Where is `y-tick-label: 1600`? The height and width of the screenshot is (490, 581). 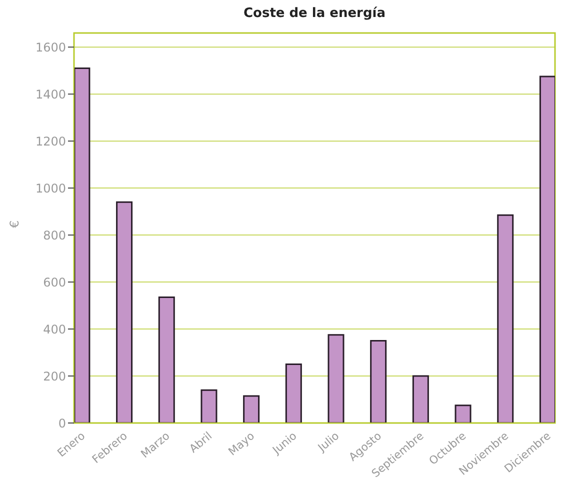 y-tick-label: 1600 is located at coordinates (50, 47).